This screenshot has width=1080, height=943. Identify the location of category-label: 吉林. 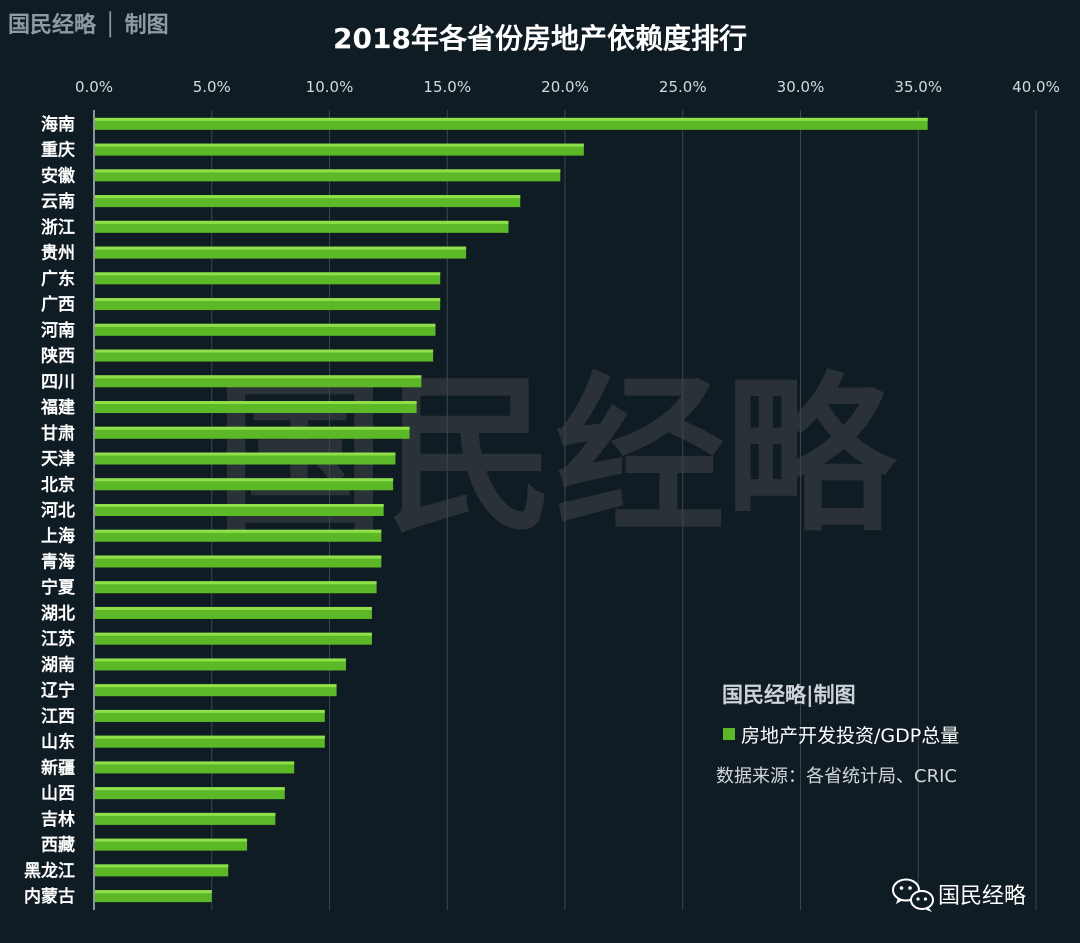
(58, 819).